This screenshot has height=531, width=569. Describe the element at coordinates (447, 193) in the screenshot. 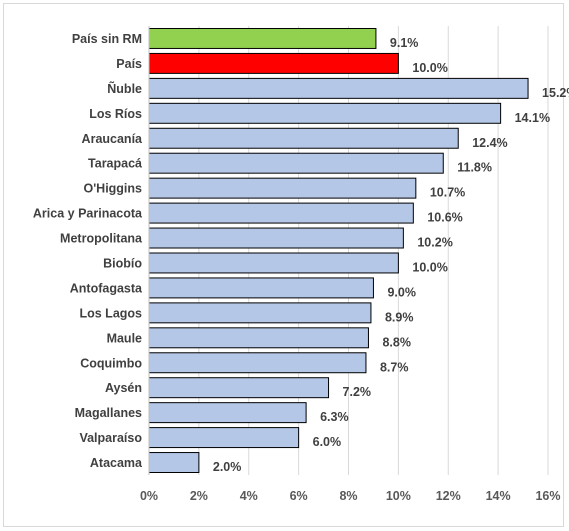

I see `data-label: 10.7%` at that location.